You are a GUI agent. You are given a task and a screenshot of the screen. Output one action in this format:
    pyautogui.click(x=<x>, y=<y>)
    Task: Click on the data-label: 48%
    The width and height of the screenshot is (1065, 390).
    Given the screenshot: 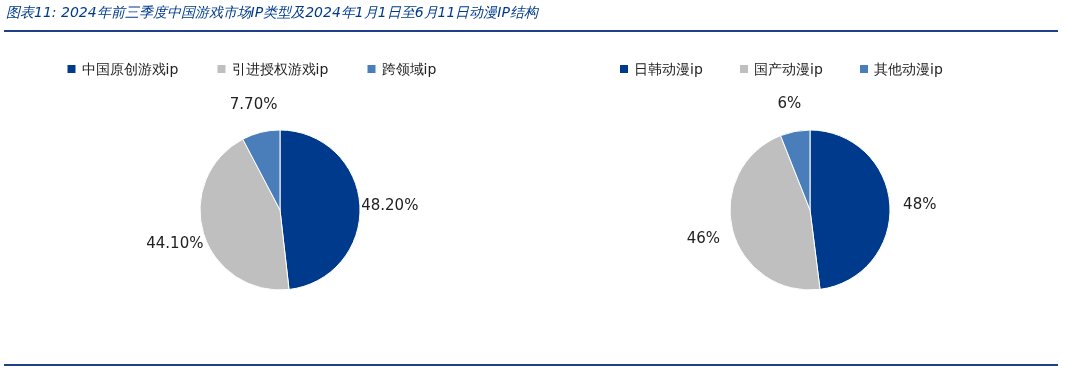 What is the action you would take?
    pyautogui.click(x=920, y=204)
    